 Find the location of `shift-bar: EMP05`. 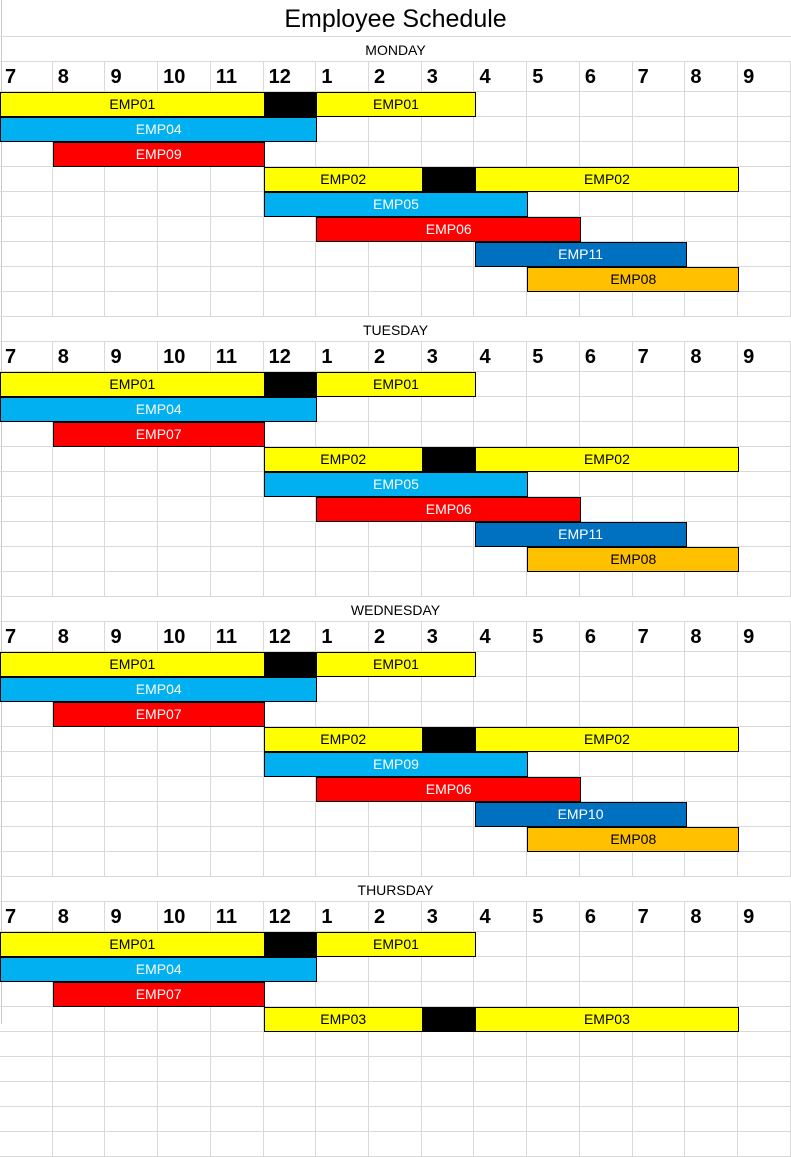

shift-bar: EMP05 is located at coordinates (396, 204).